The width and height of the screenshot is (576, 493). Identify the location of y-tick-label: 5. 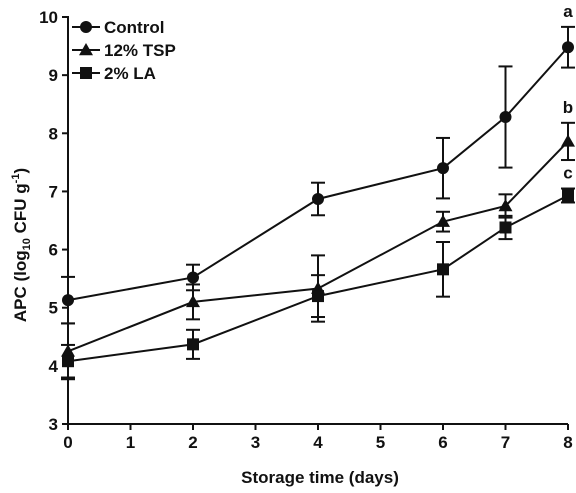
(53, 308).